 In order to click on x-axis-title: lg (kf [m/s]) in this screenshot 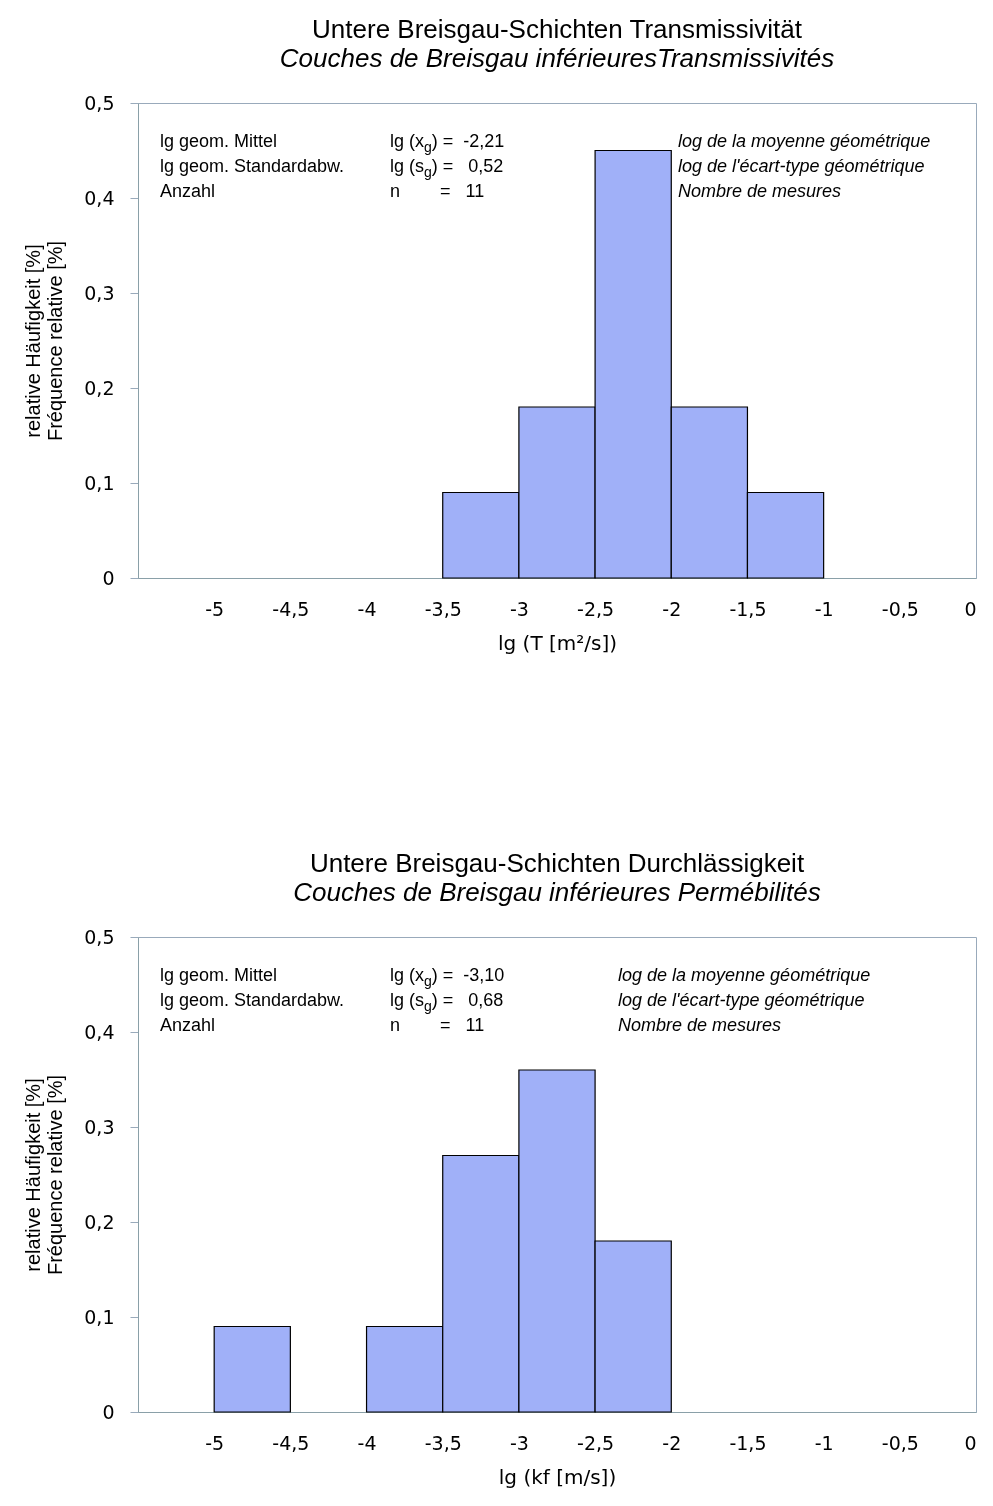, I will do `click(557, 1476)`.